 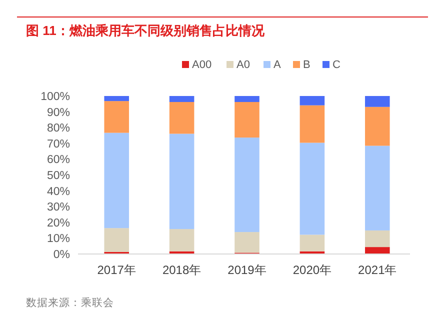 What do you see at coordinates (58, 223) in the screenshot?
I see `y-tick-label: 20%` at bounding box center [58, 223].